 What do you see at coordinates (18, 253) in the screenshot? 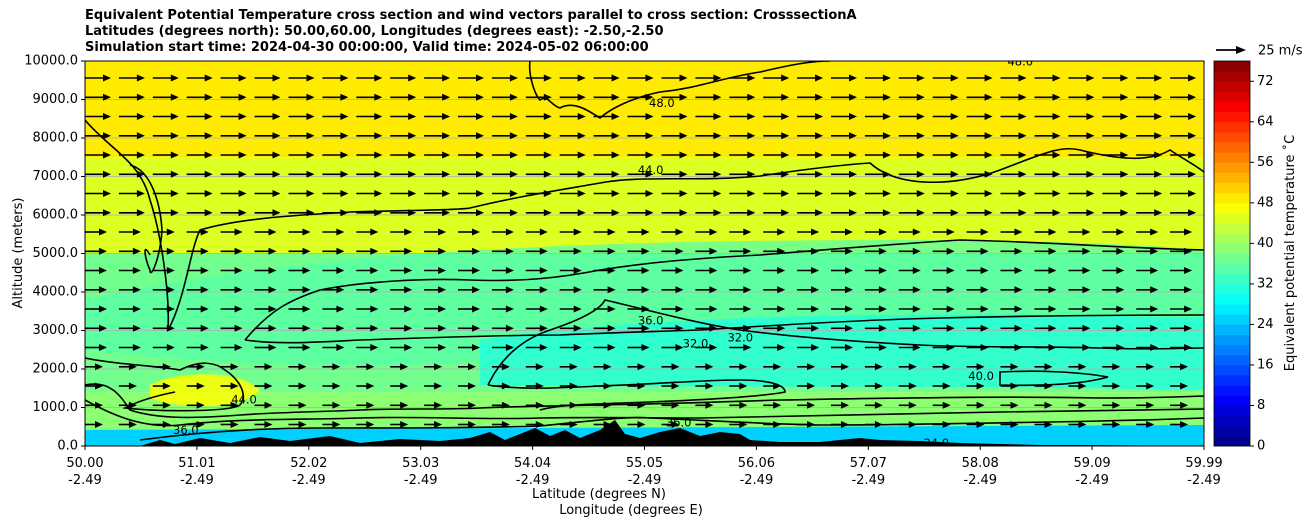
I see `y-axis-label: Altitude (meters)` at bounding box center [18, 253].